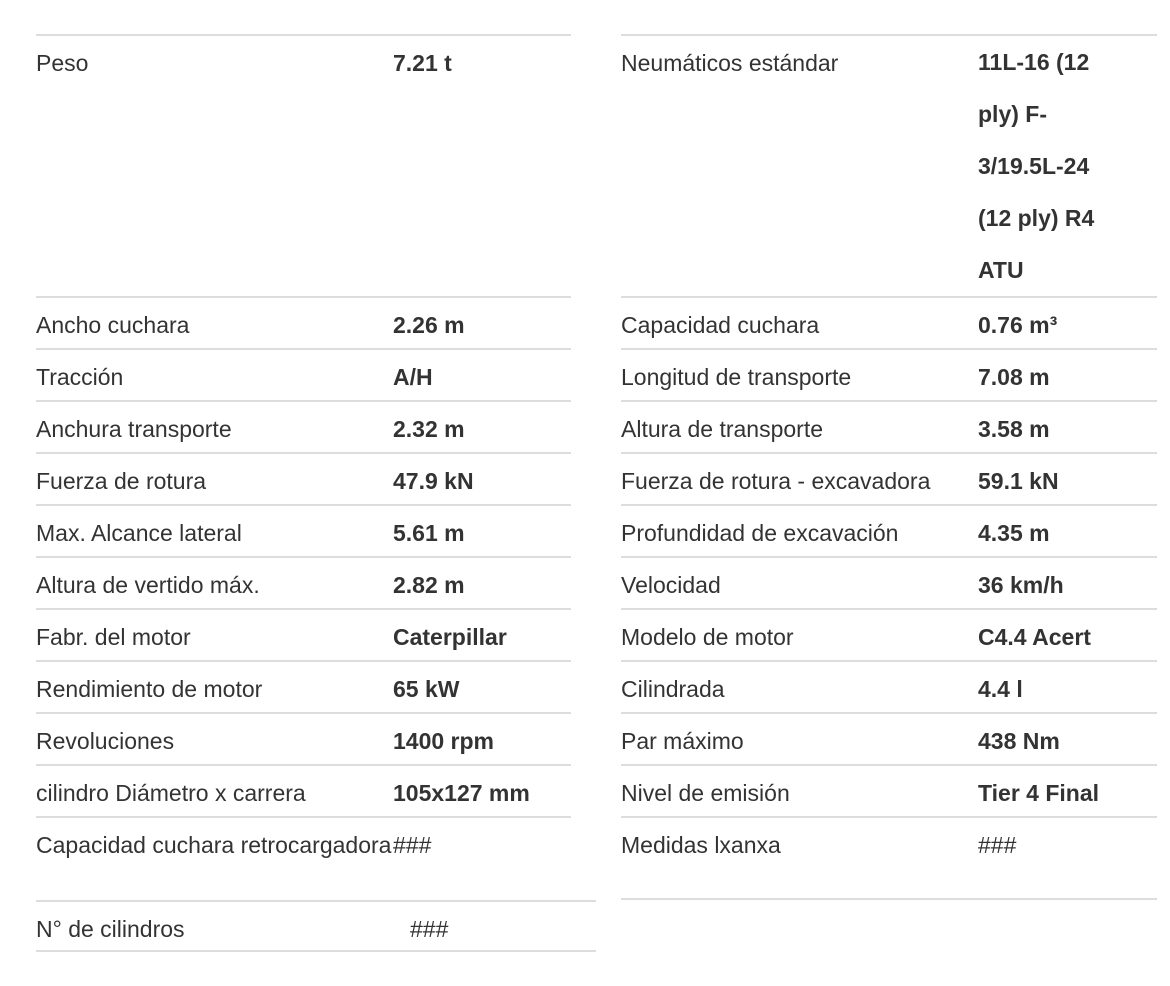 This screenshot has height=986, width=1170. What do you see at coordinates (760, 533) in the screenshot?
I see `spec-label: Profundidad de excavación` at bounding box center [760, 533].